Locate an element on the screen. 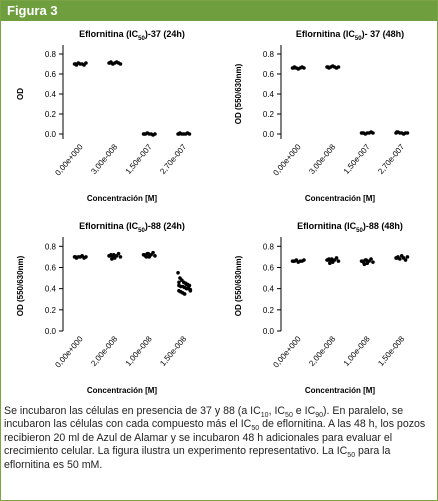 The image size is (438, 501). x-tick-label: 1,50e-007 is located at coordinates (357, 159).